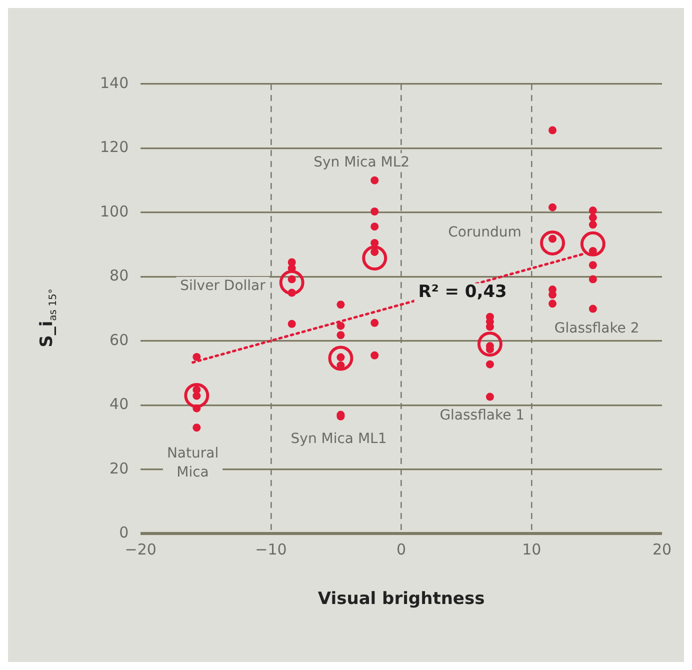  Describe the element at coordinates (192, 463) in the screenshot. I see `annotation: Natural Mica` at that location.